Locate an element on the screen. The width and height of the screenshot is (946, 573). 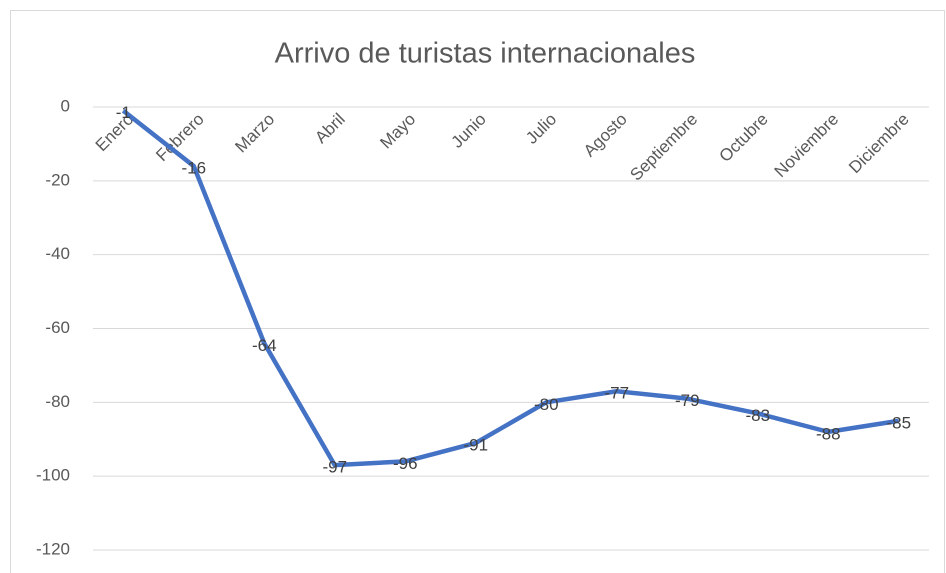
y-tick-label: 0 is located at coordinates (65, 105).